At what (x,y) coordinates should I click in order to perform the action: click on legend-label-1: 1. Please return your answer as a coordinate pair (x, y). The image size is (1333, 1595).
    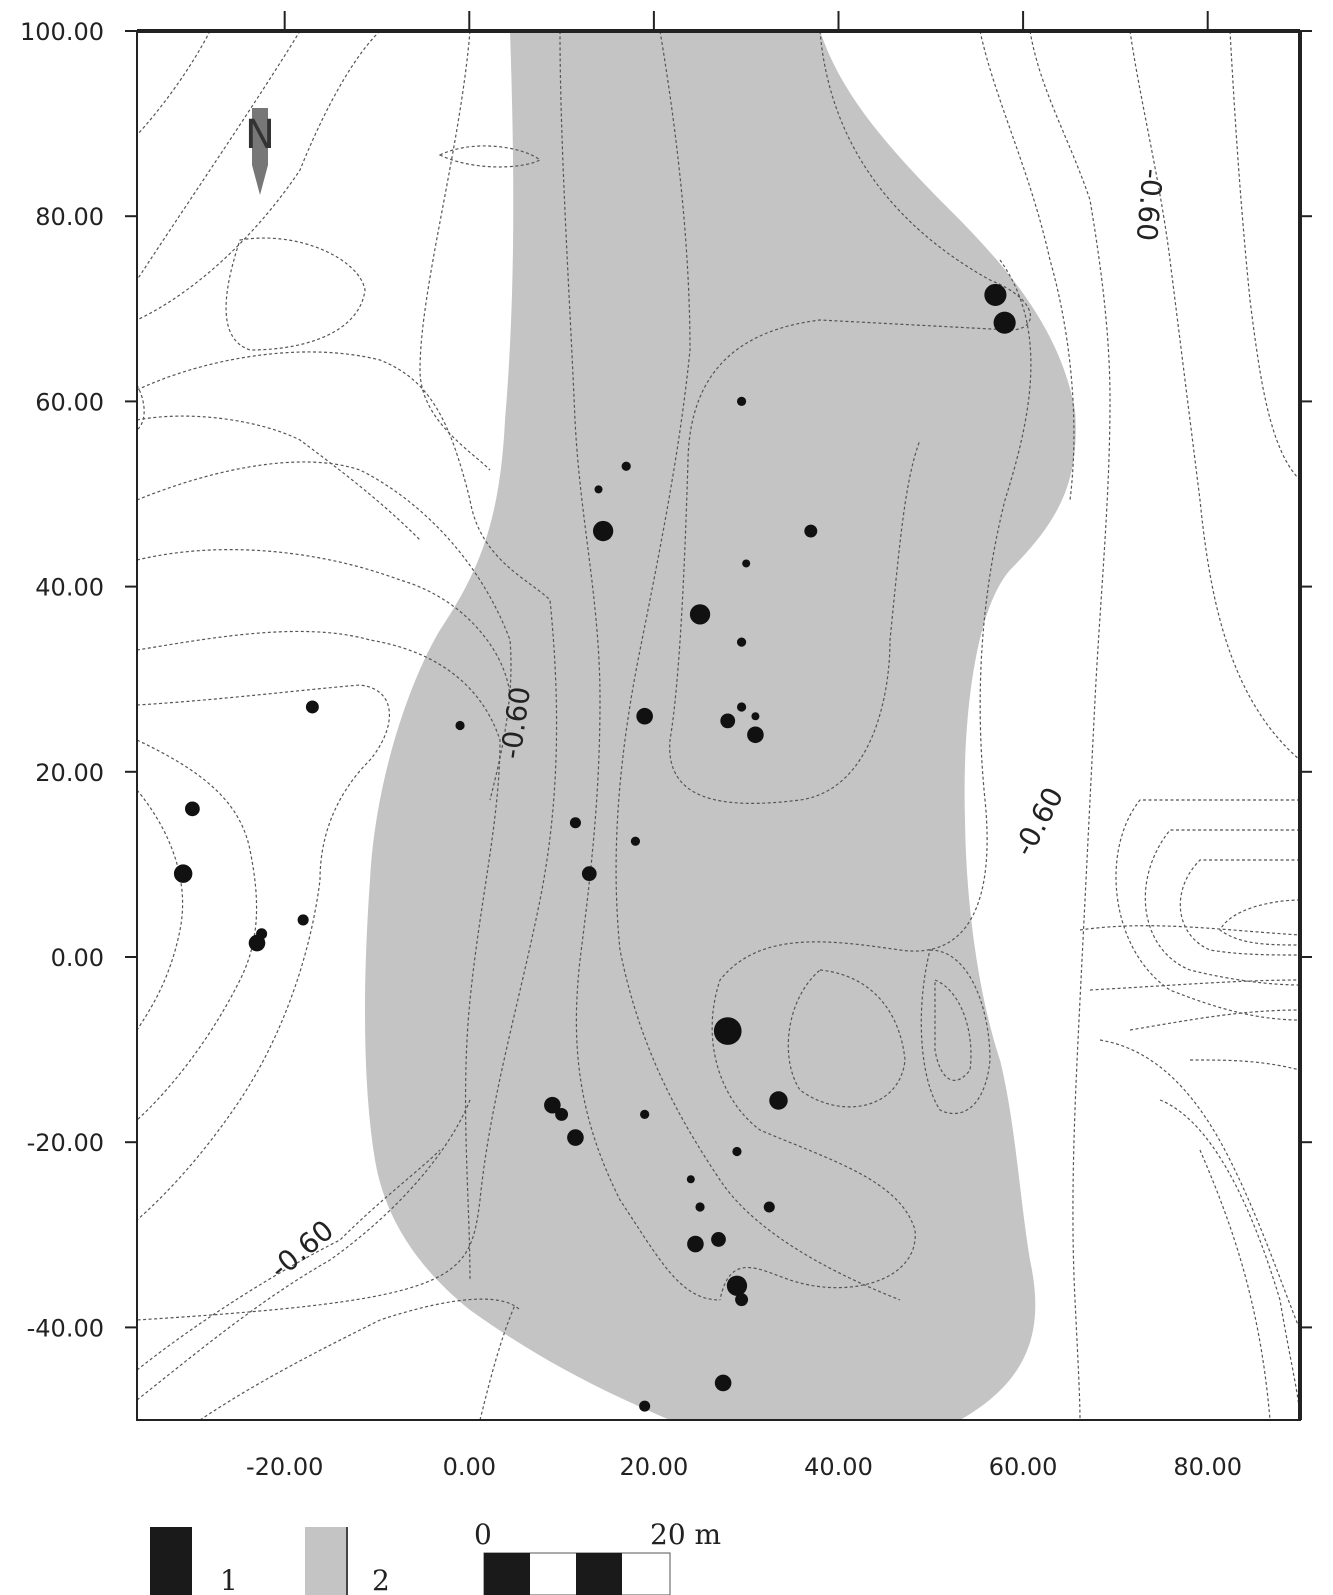
    Looking at the image, I should click on (229, 1579).